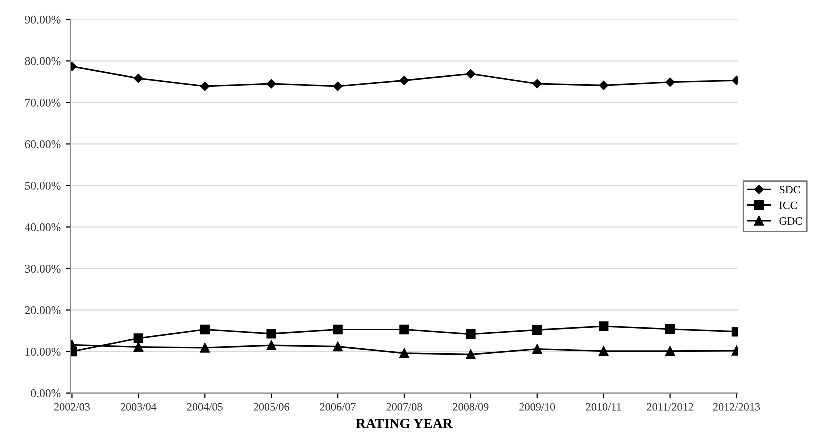 Image resolution: width=834 pixels, height=437 pixels. Describe the element at coordinates (538, 407) in the screenshot. I see `x-tick-label: 2009/10` at that location.